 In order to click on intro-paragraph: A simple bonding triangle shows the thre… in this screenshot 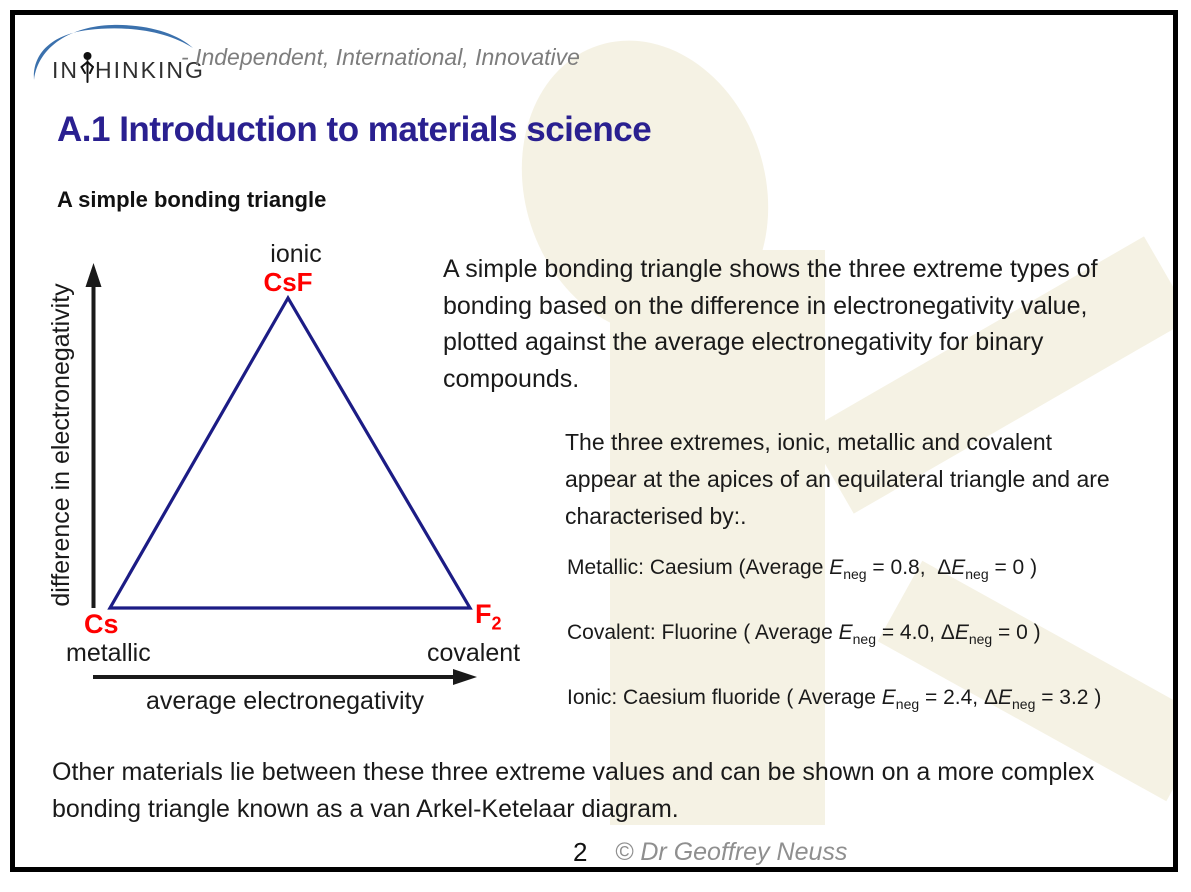, I will do `click(770, 324)`.